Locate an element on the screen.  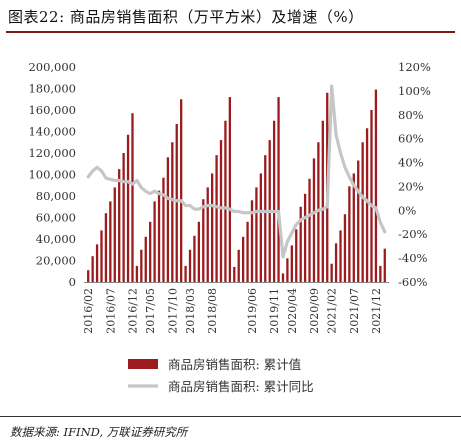
x-tick-label: 2021/02 is located at coordinates (332, 311).